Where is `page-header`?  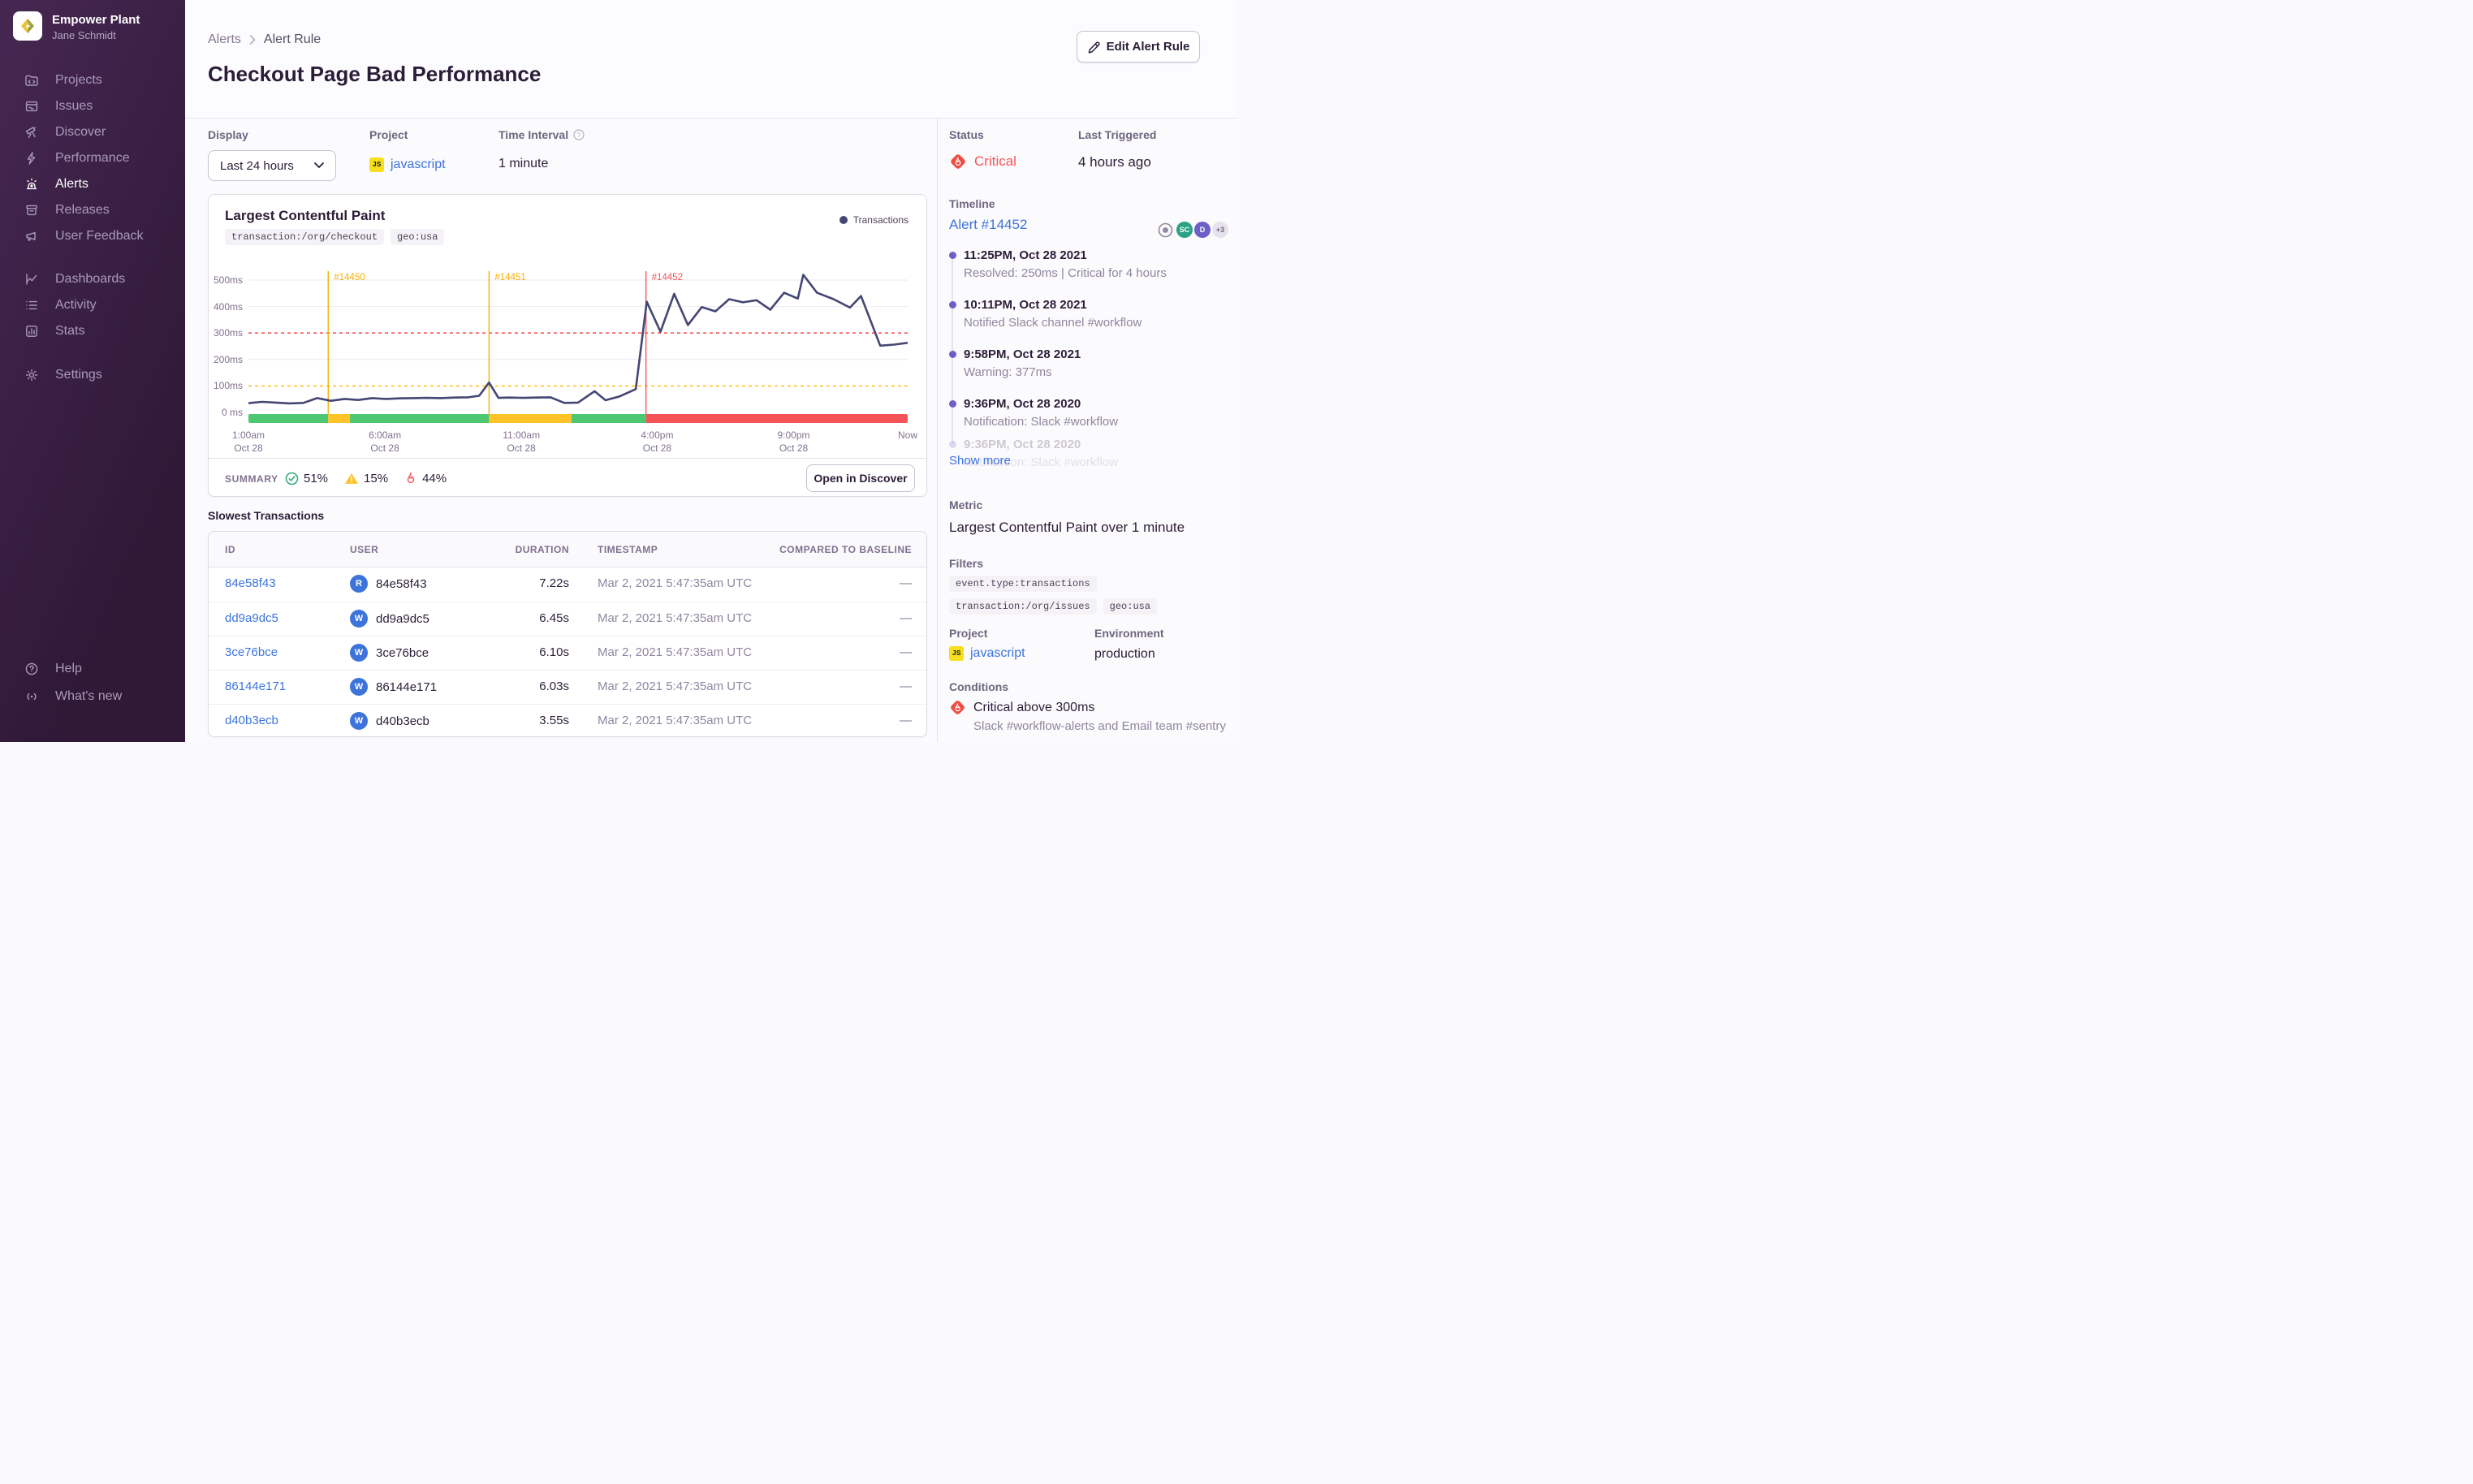 page-header is located at coordinates (711, 59).